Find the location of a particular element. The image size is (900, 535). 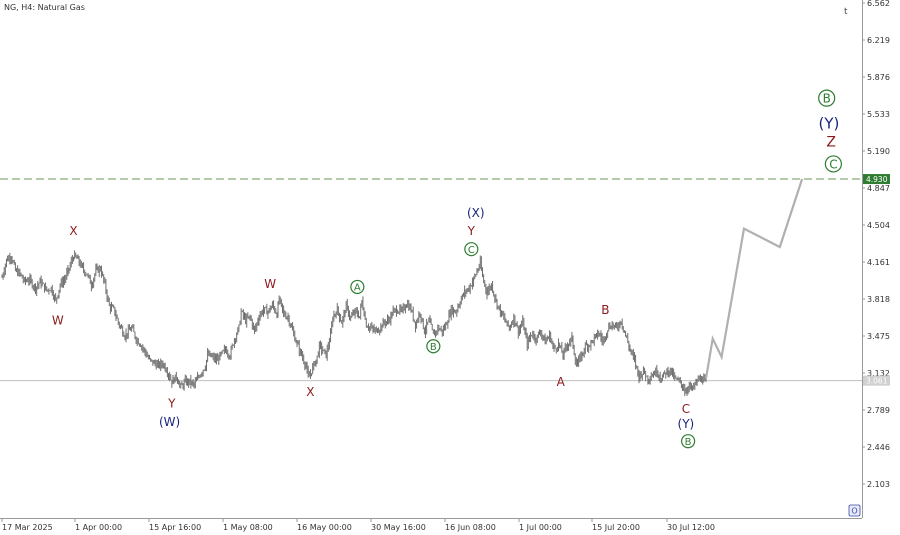

target-level-tag is located at coordinates (876, 179).